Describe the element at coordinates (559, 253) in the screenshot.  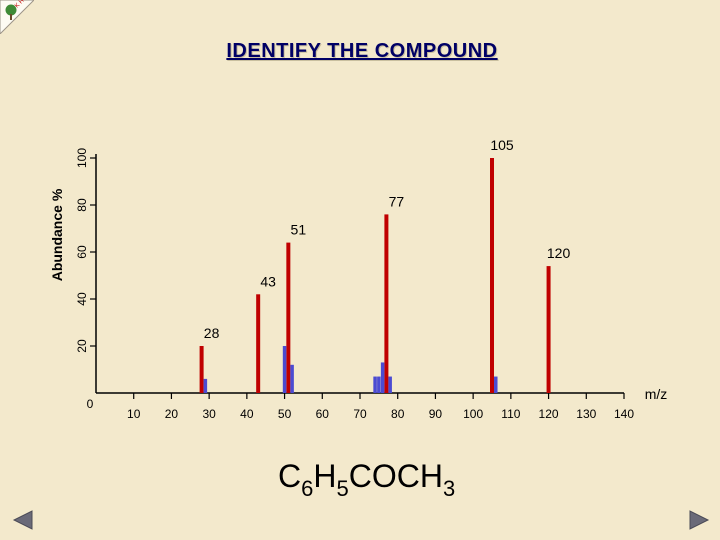
I see `peak-label: 120` at that location.